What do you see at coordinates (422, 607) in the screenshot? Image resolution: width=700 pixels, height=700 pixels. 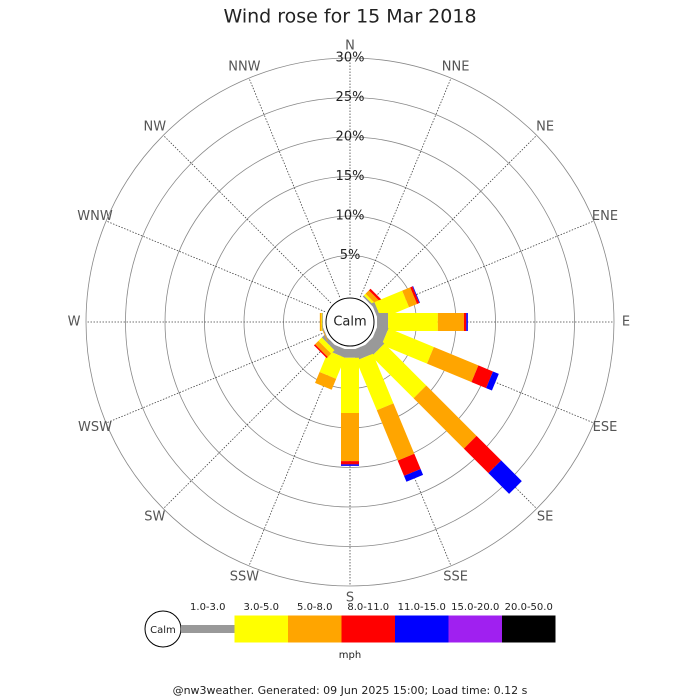 I see `legend-label: 11.0-15.0` at bounding box center [422, 607].